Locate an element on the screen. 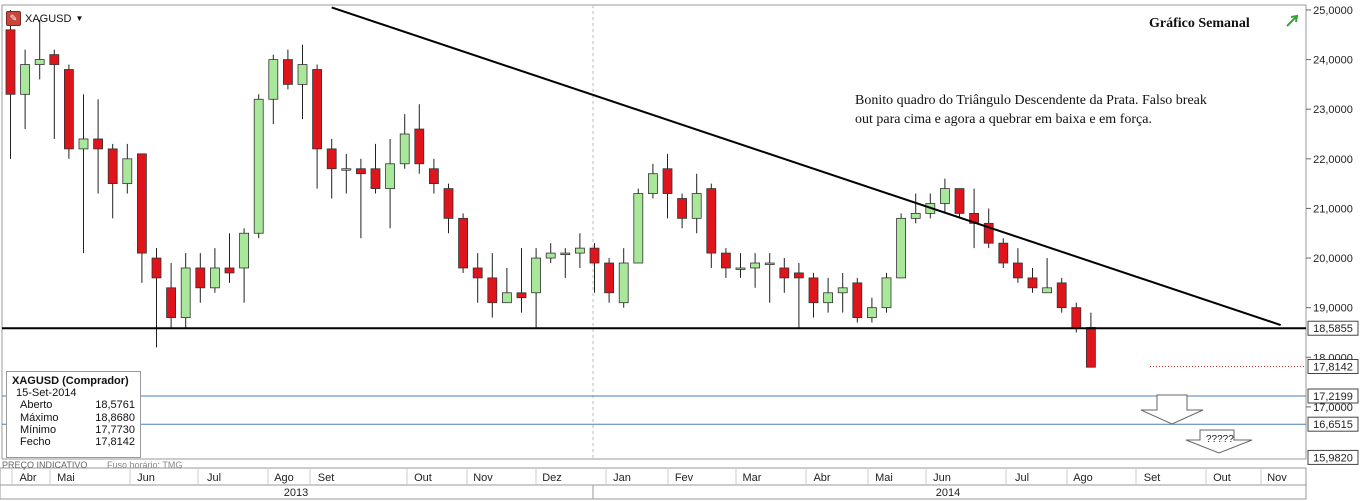 This screenshot has width=1361, height=501. price-tag: 17,2199 is located at coordinates (1333, 396).